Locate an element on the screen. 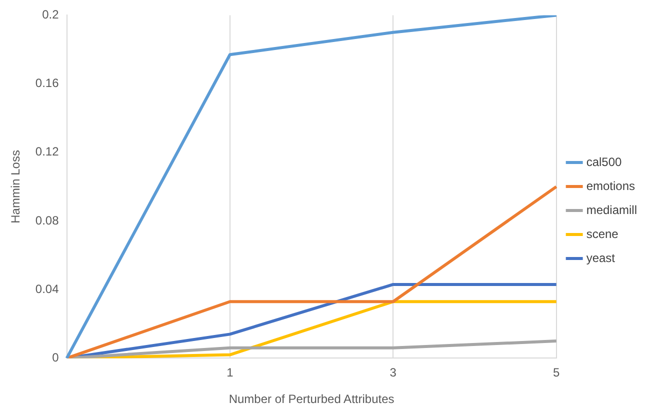 The image size is (657, 416). legend-label: yeast is located at coordinates (601, 257).